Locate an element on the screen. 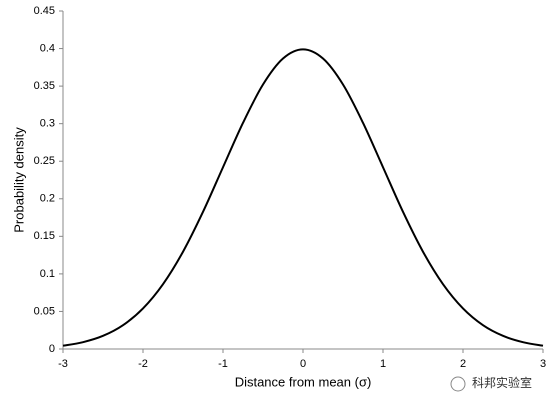 This screenshot has width=554, height=402. y-tick-label: 0.3 is located at coordinates (47, 124).